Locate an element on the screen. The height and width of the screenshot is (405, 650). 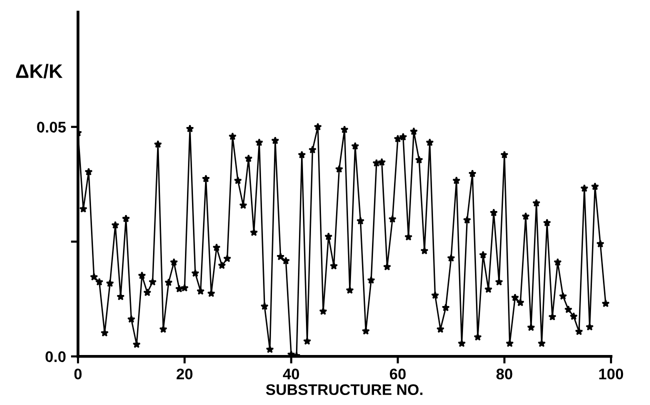
x-axis-title: SUBSTRUCTURE NO. is located at coordinates (344, 390).